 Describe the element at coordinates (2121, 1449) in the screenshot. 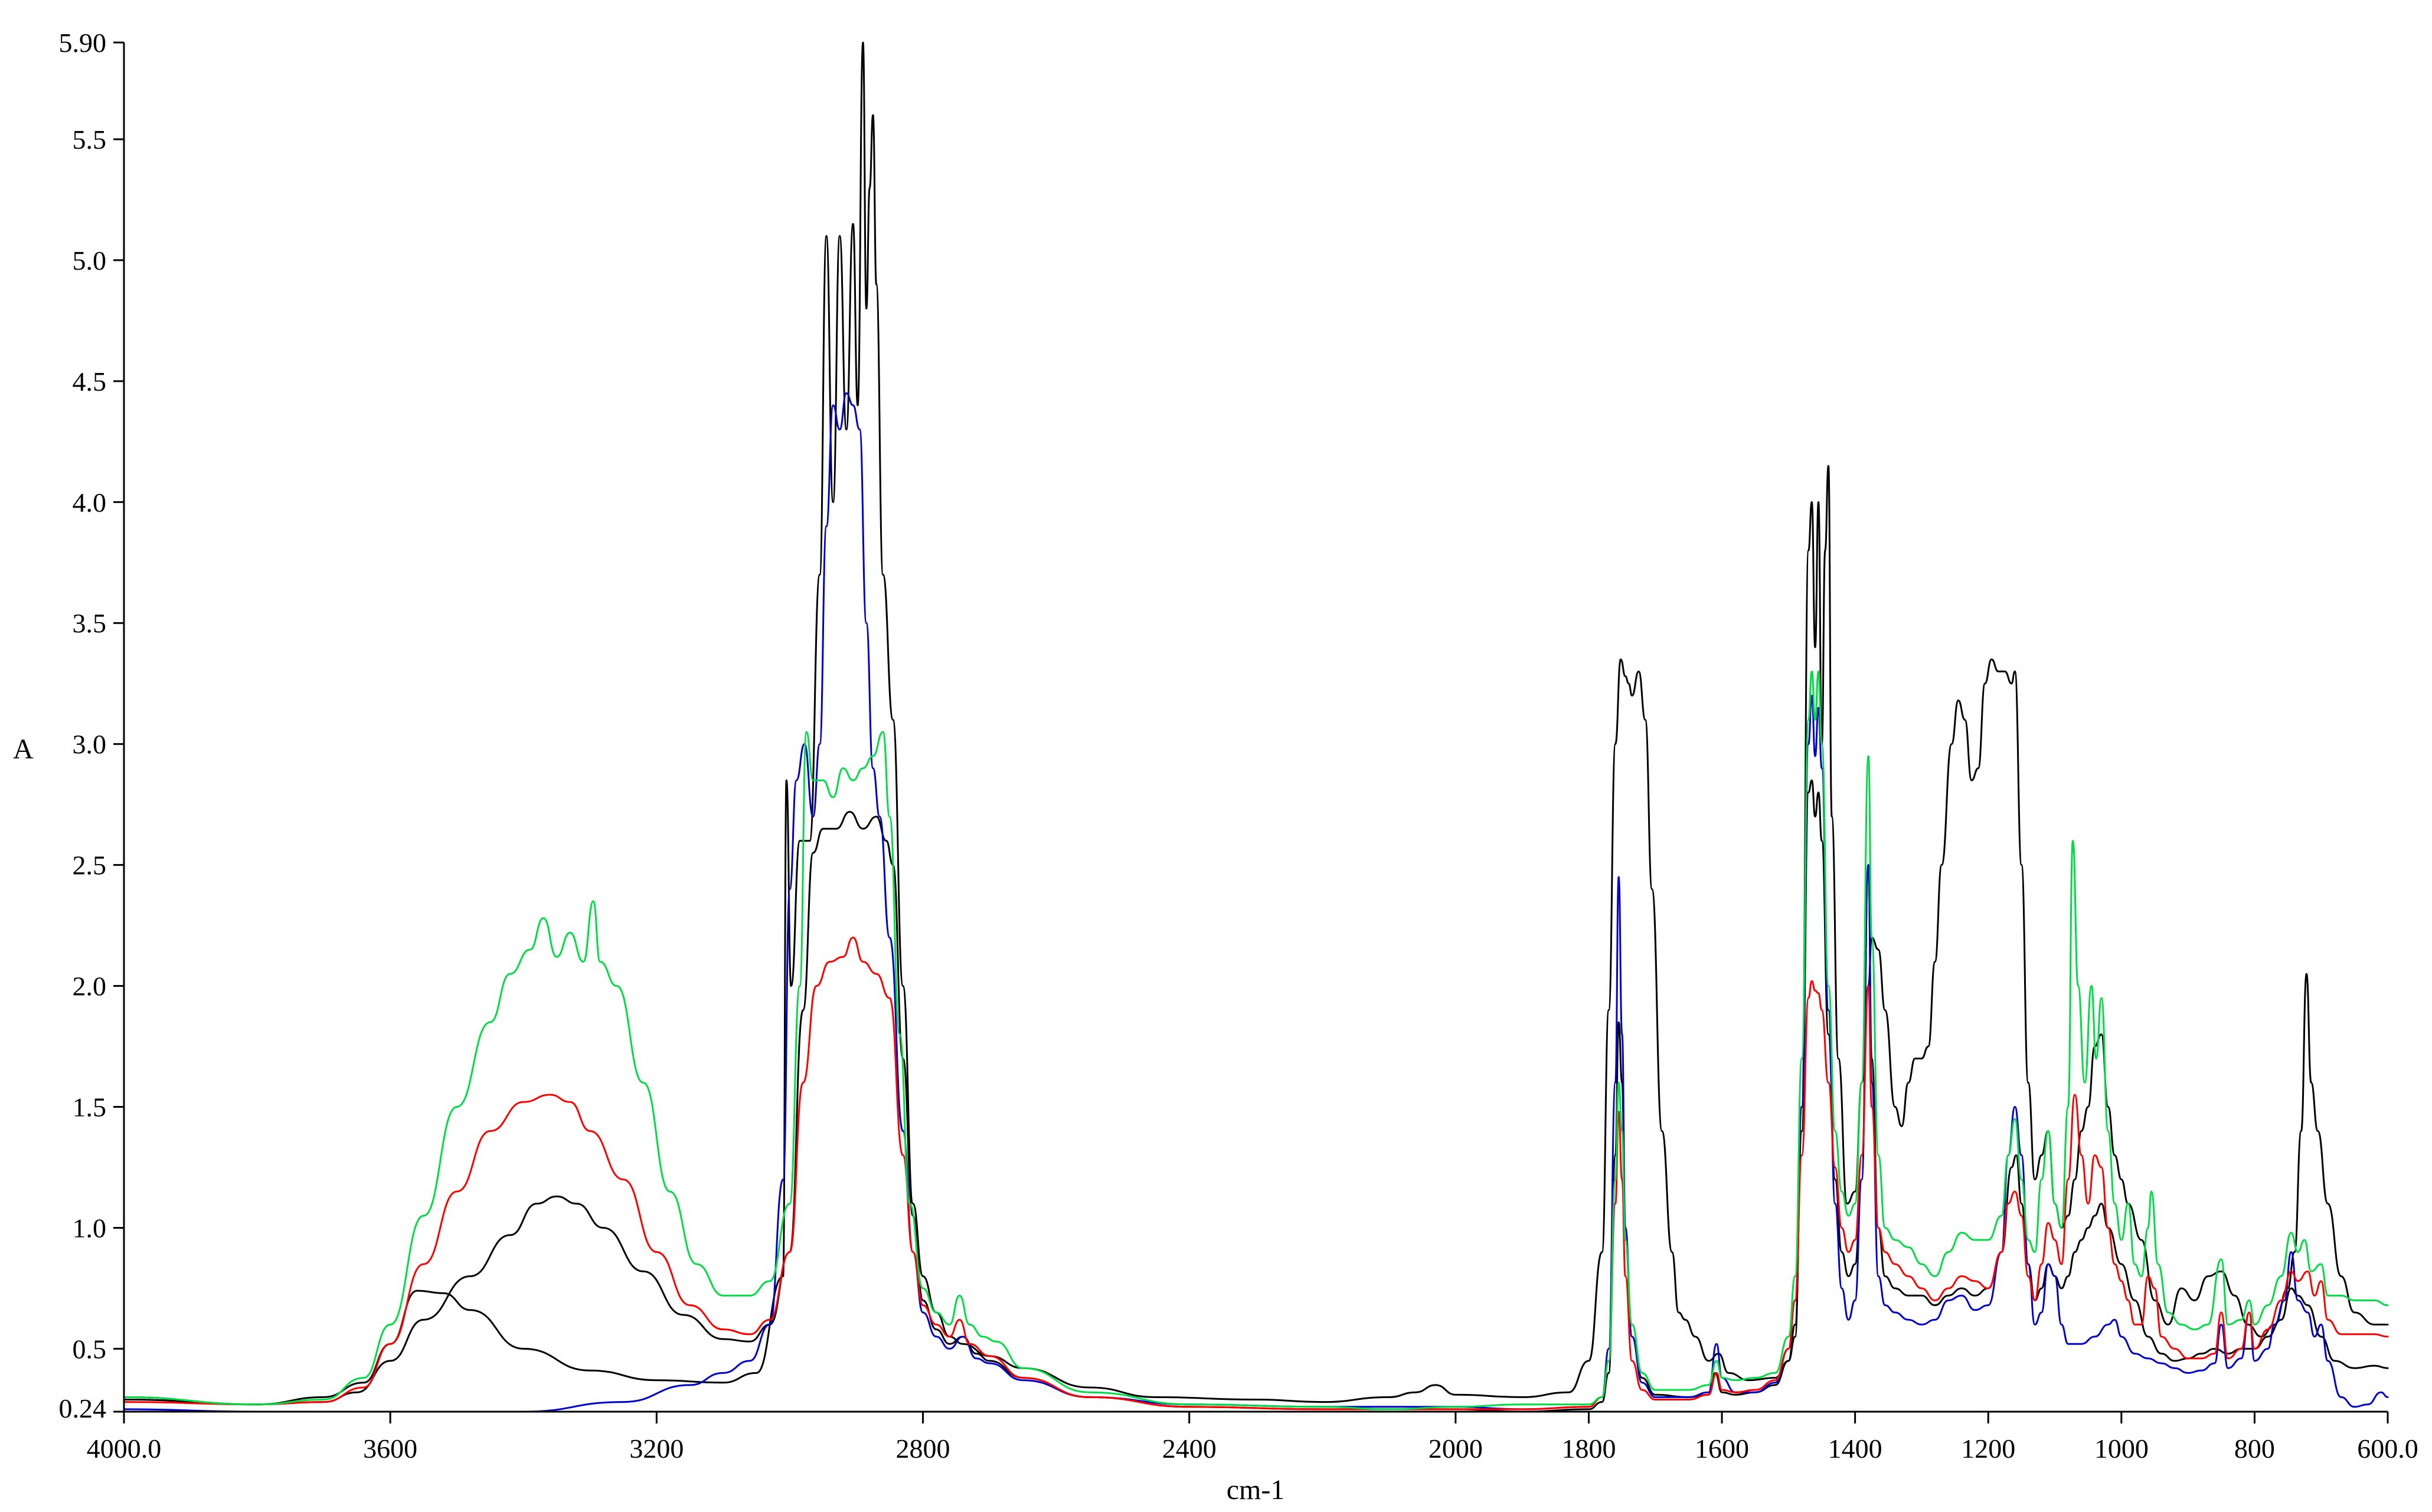

I see `x-tick-label: 1000` at that location.